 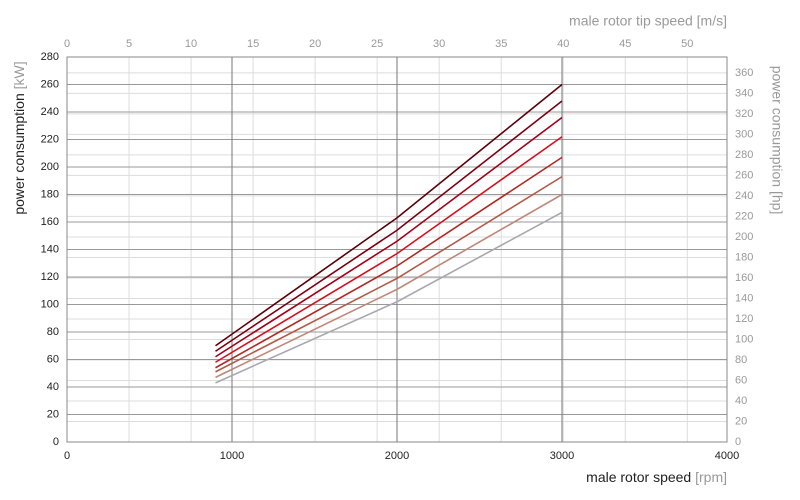 What do you see at coordinates (744, 237) in the screenshot?
I see `y2-tick-label: 200` at bounding box center [744, 237].